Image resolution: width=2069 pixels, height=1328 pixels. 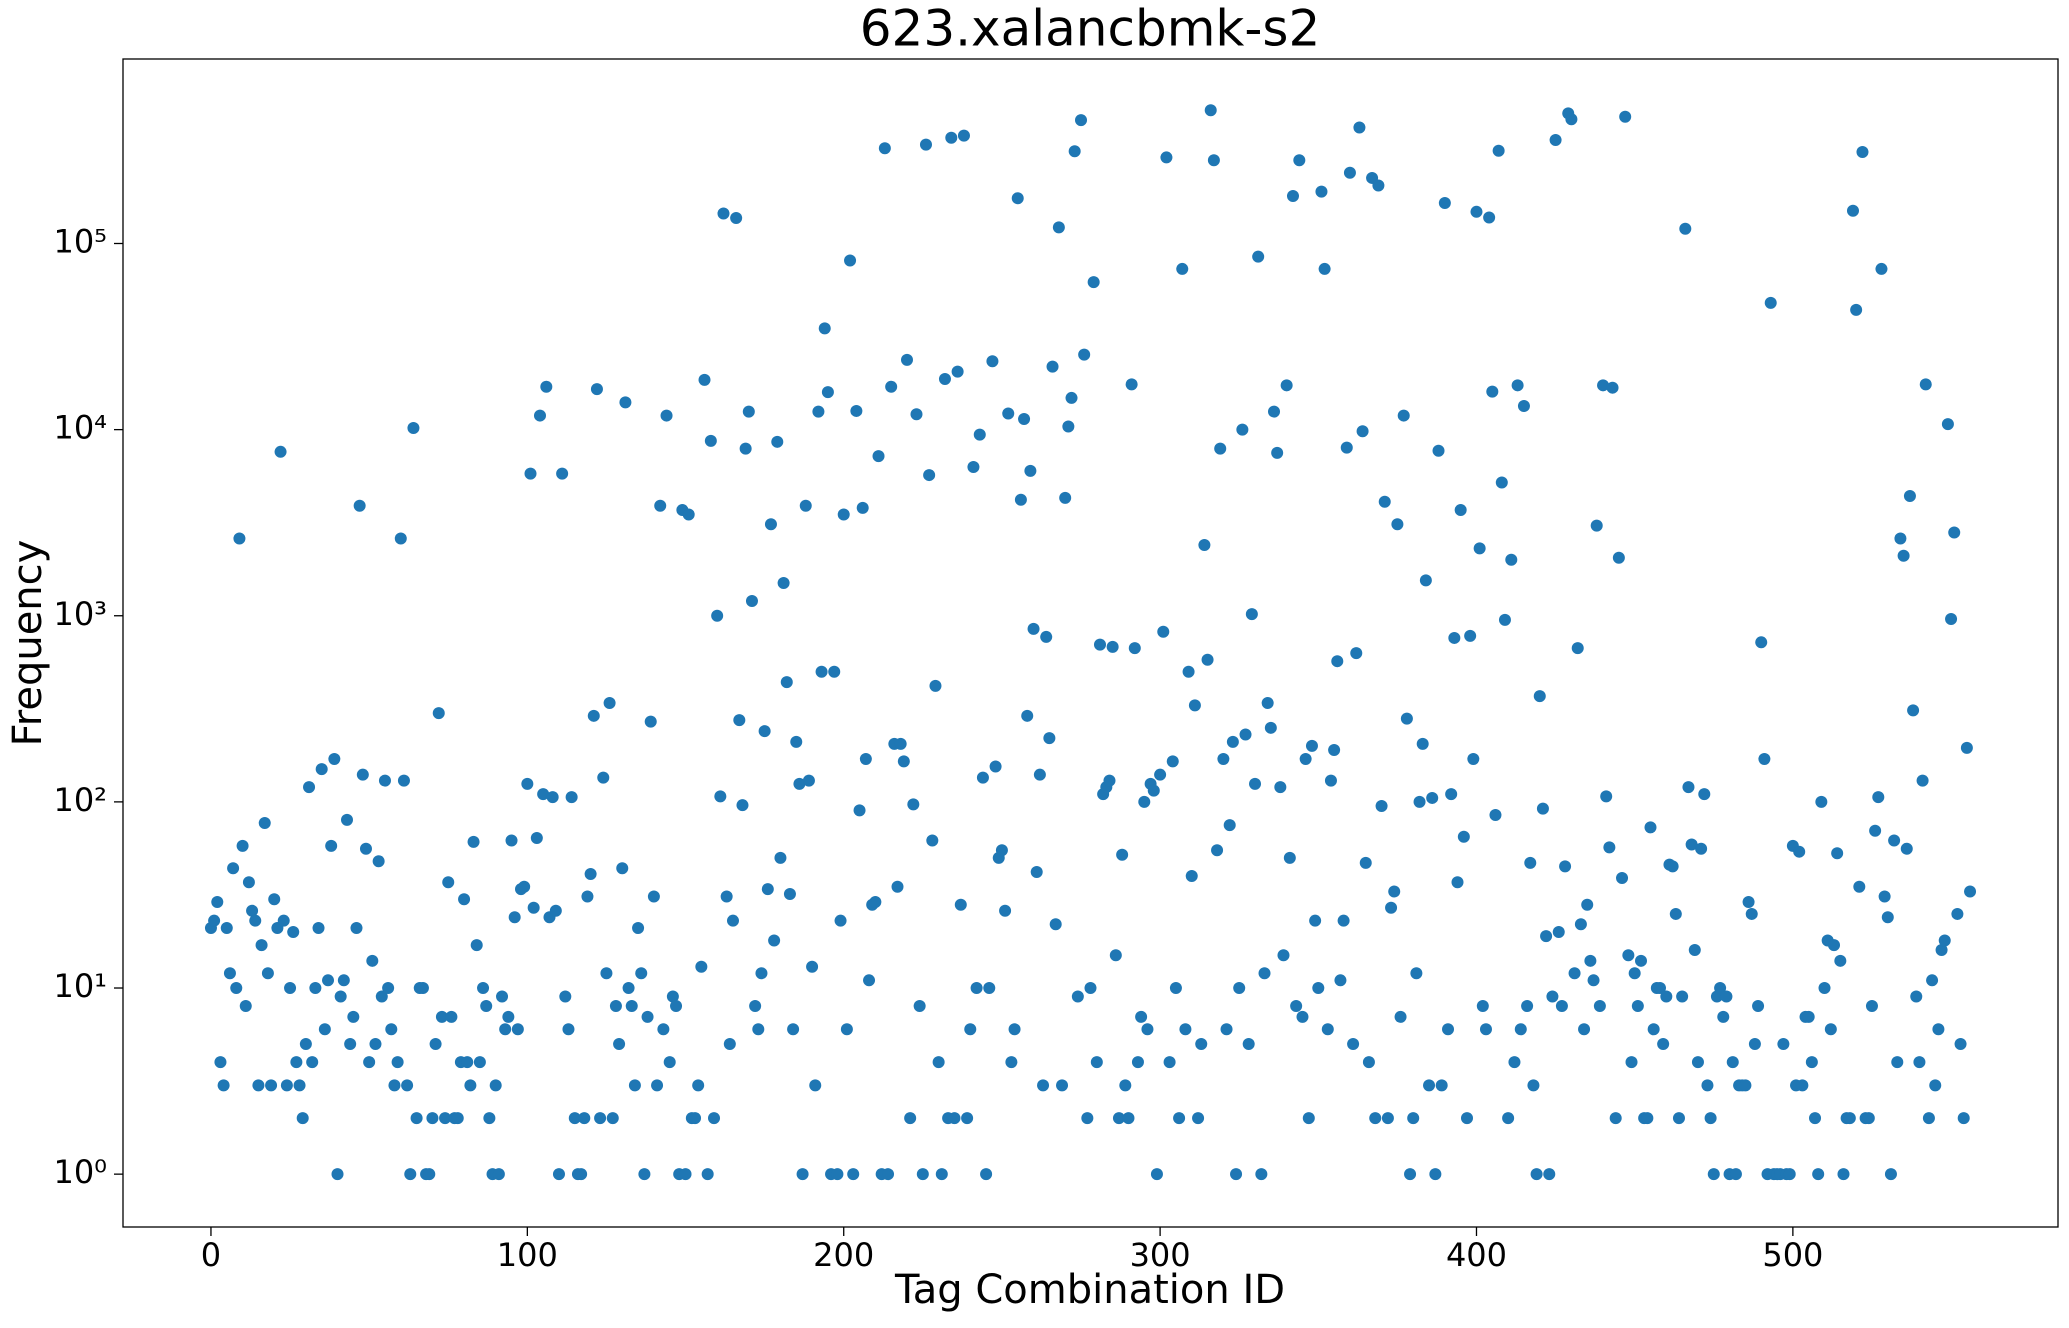 What do you see at coordinates (80, 241) in the screenshot?
I see `y-tick-label: 10⁵` at bounding box center [80, 241].